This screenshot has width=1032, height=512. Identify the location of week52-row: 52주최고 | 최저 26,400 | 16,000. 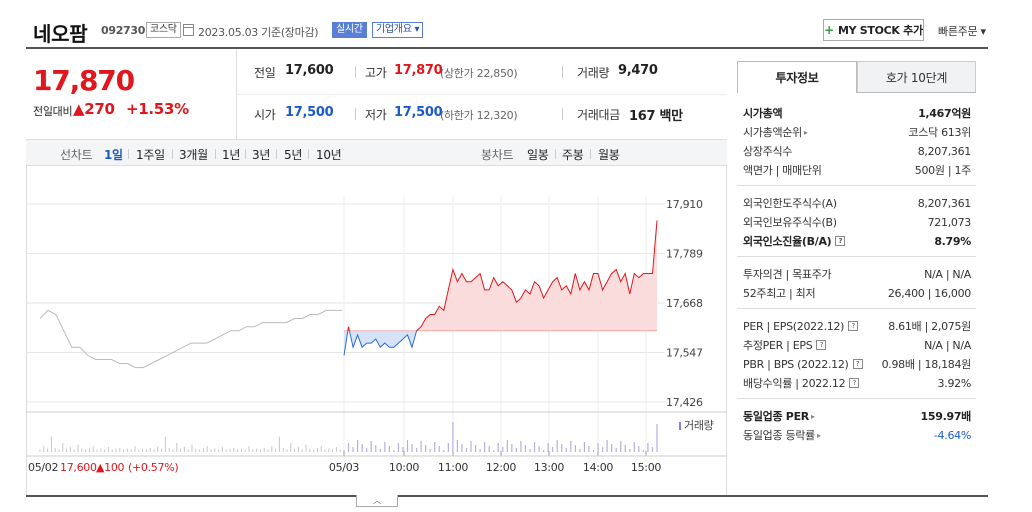
(857, 293).